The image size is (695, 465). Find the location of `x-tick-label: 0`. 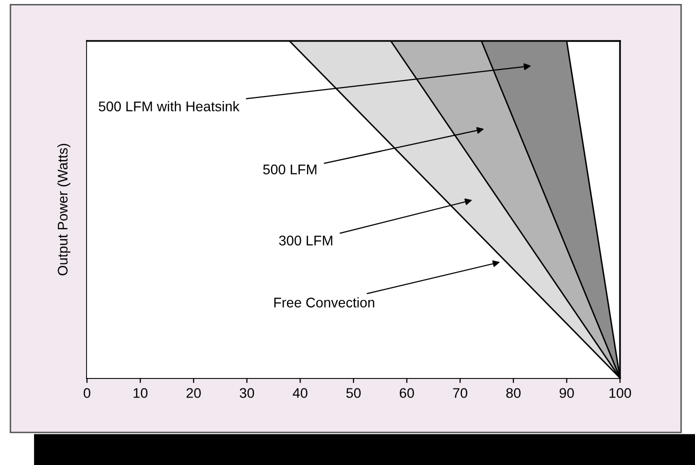

x-tick-label: 0 is located at coordinates (87, 393).